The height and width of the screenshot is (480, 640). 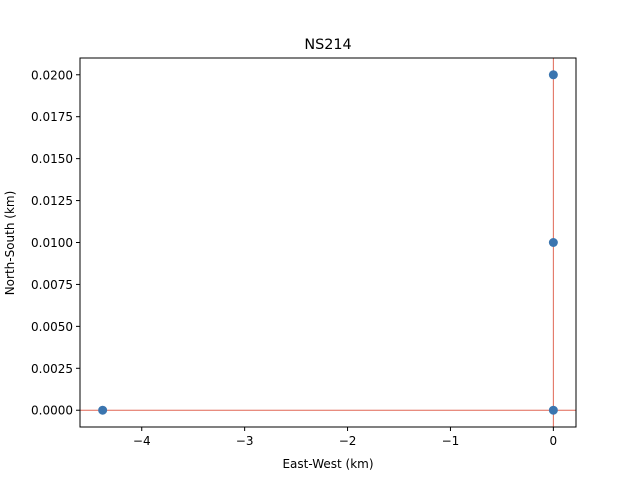 I want to click on x-tick-label: −3, so click(x=245, y=441).